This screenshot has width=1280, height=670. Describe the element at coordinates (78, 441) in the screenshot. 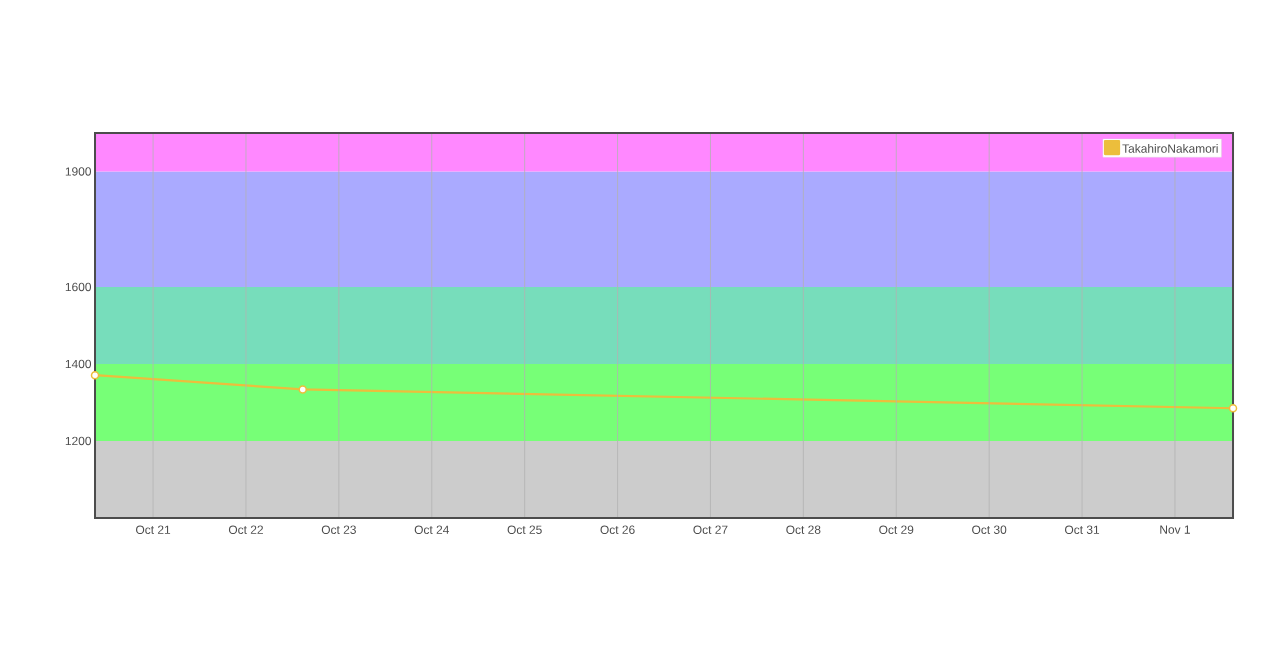

I see `y-tick-label: 1200` at that location.